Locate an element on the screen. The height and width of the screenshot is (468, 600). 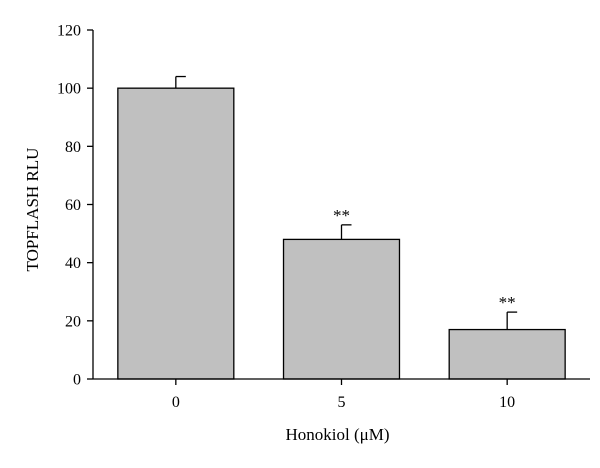
y-tick-label: 20 is located at coordinates (73, 321).